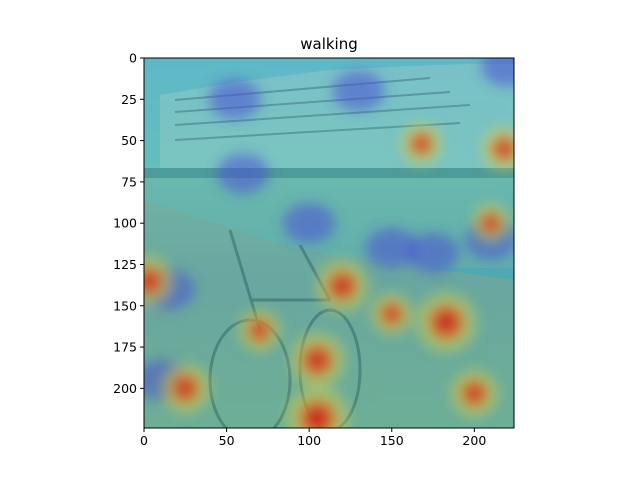 The image size is (640, 480). I want to click on y-tick-label: 200, so click(125, 388).